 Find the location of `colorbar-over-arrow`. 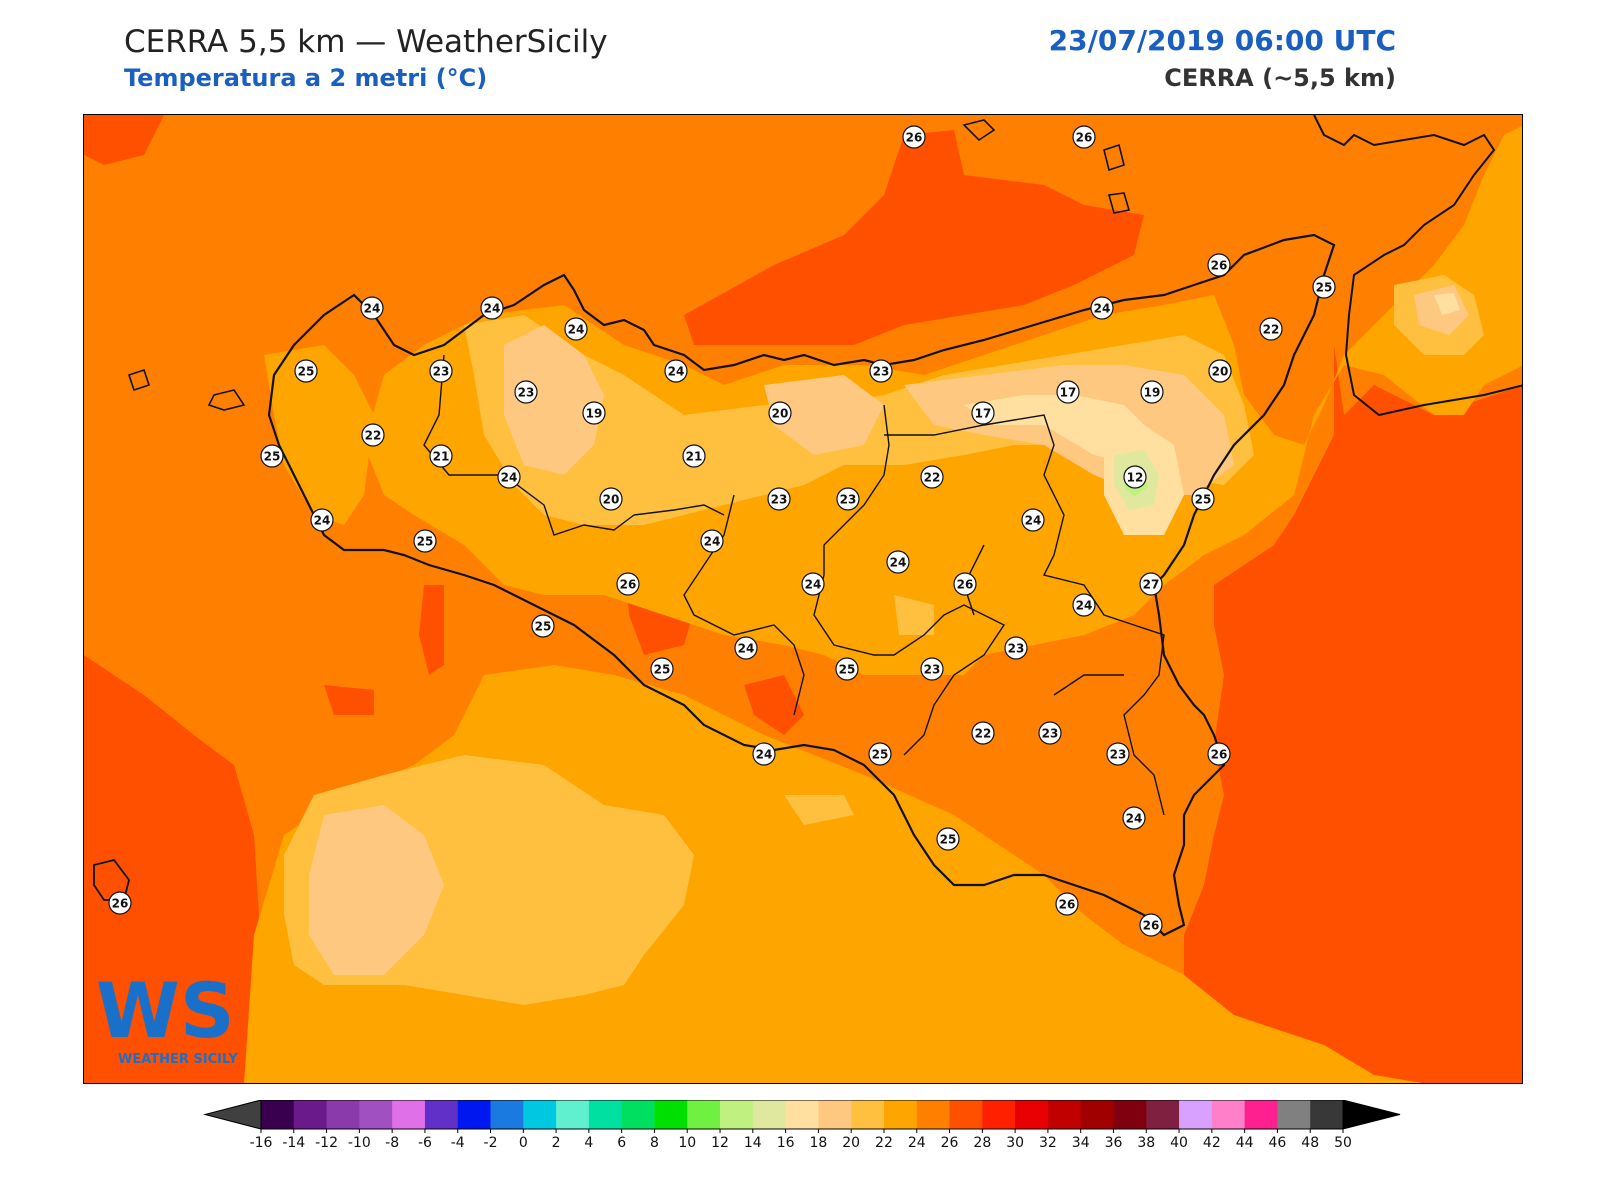

colorbar-over-arrow is located at coordinates (1371, 1115).